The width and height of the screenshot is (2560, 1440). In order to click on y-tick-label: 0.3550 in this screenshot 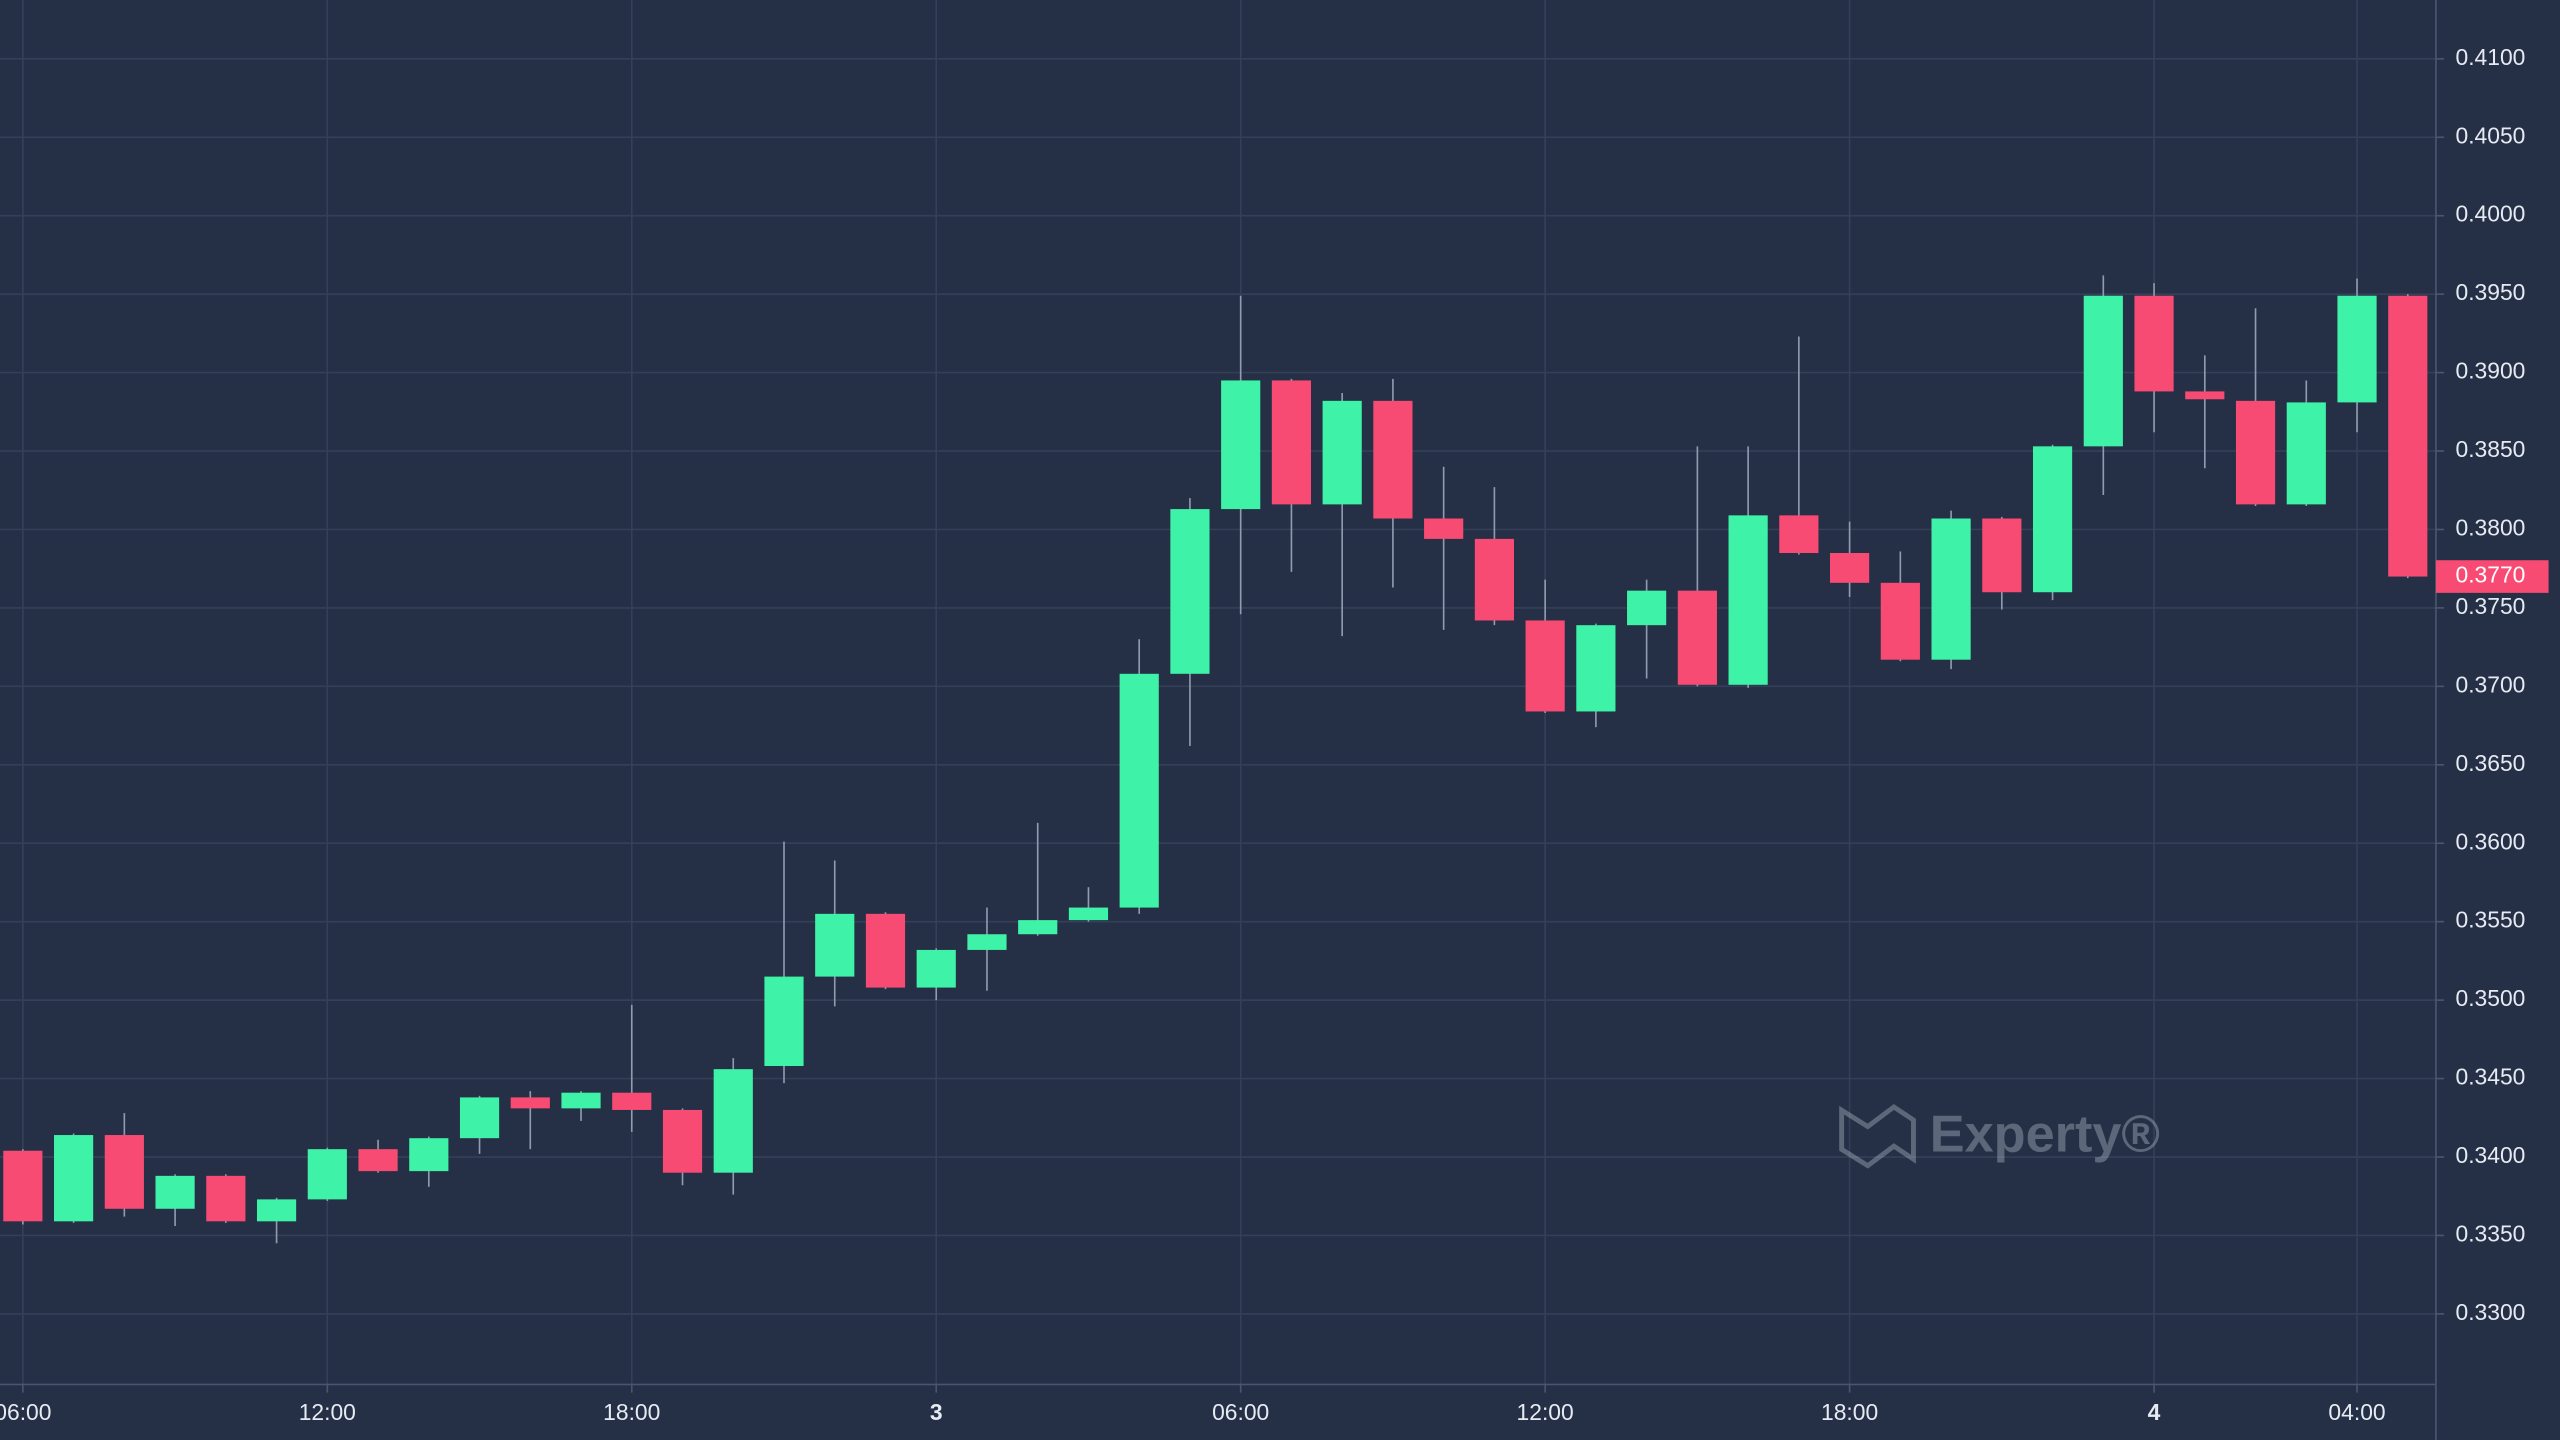, I will do `click(2491, 920)`.